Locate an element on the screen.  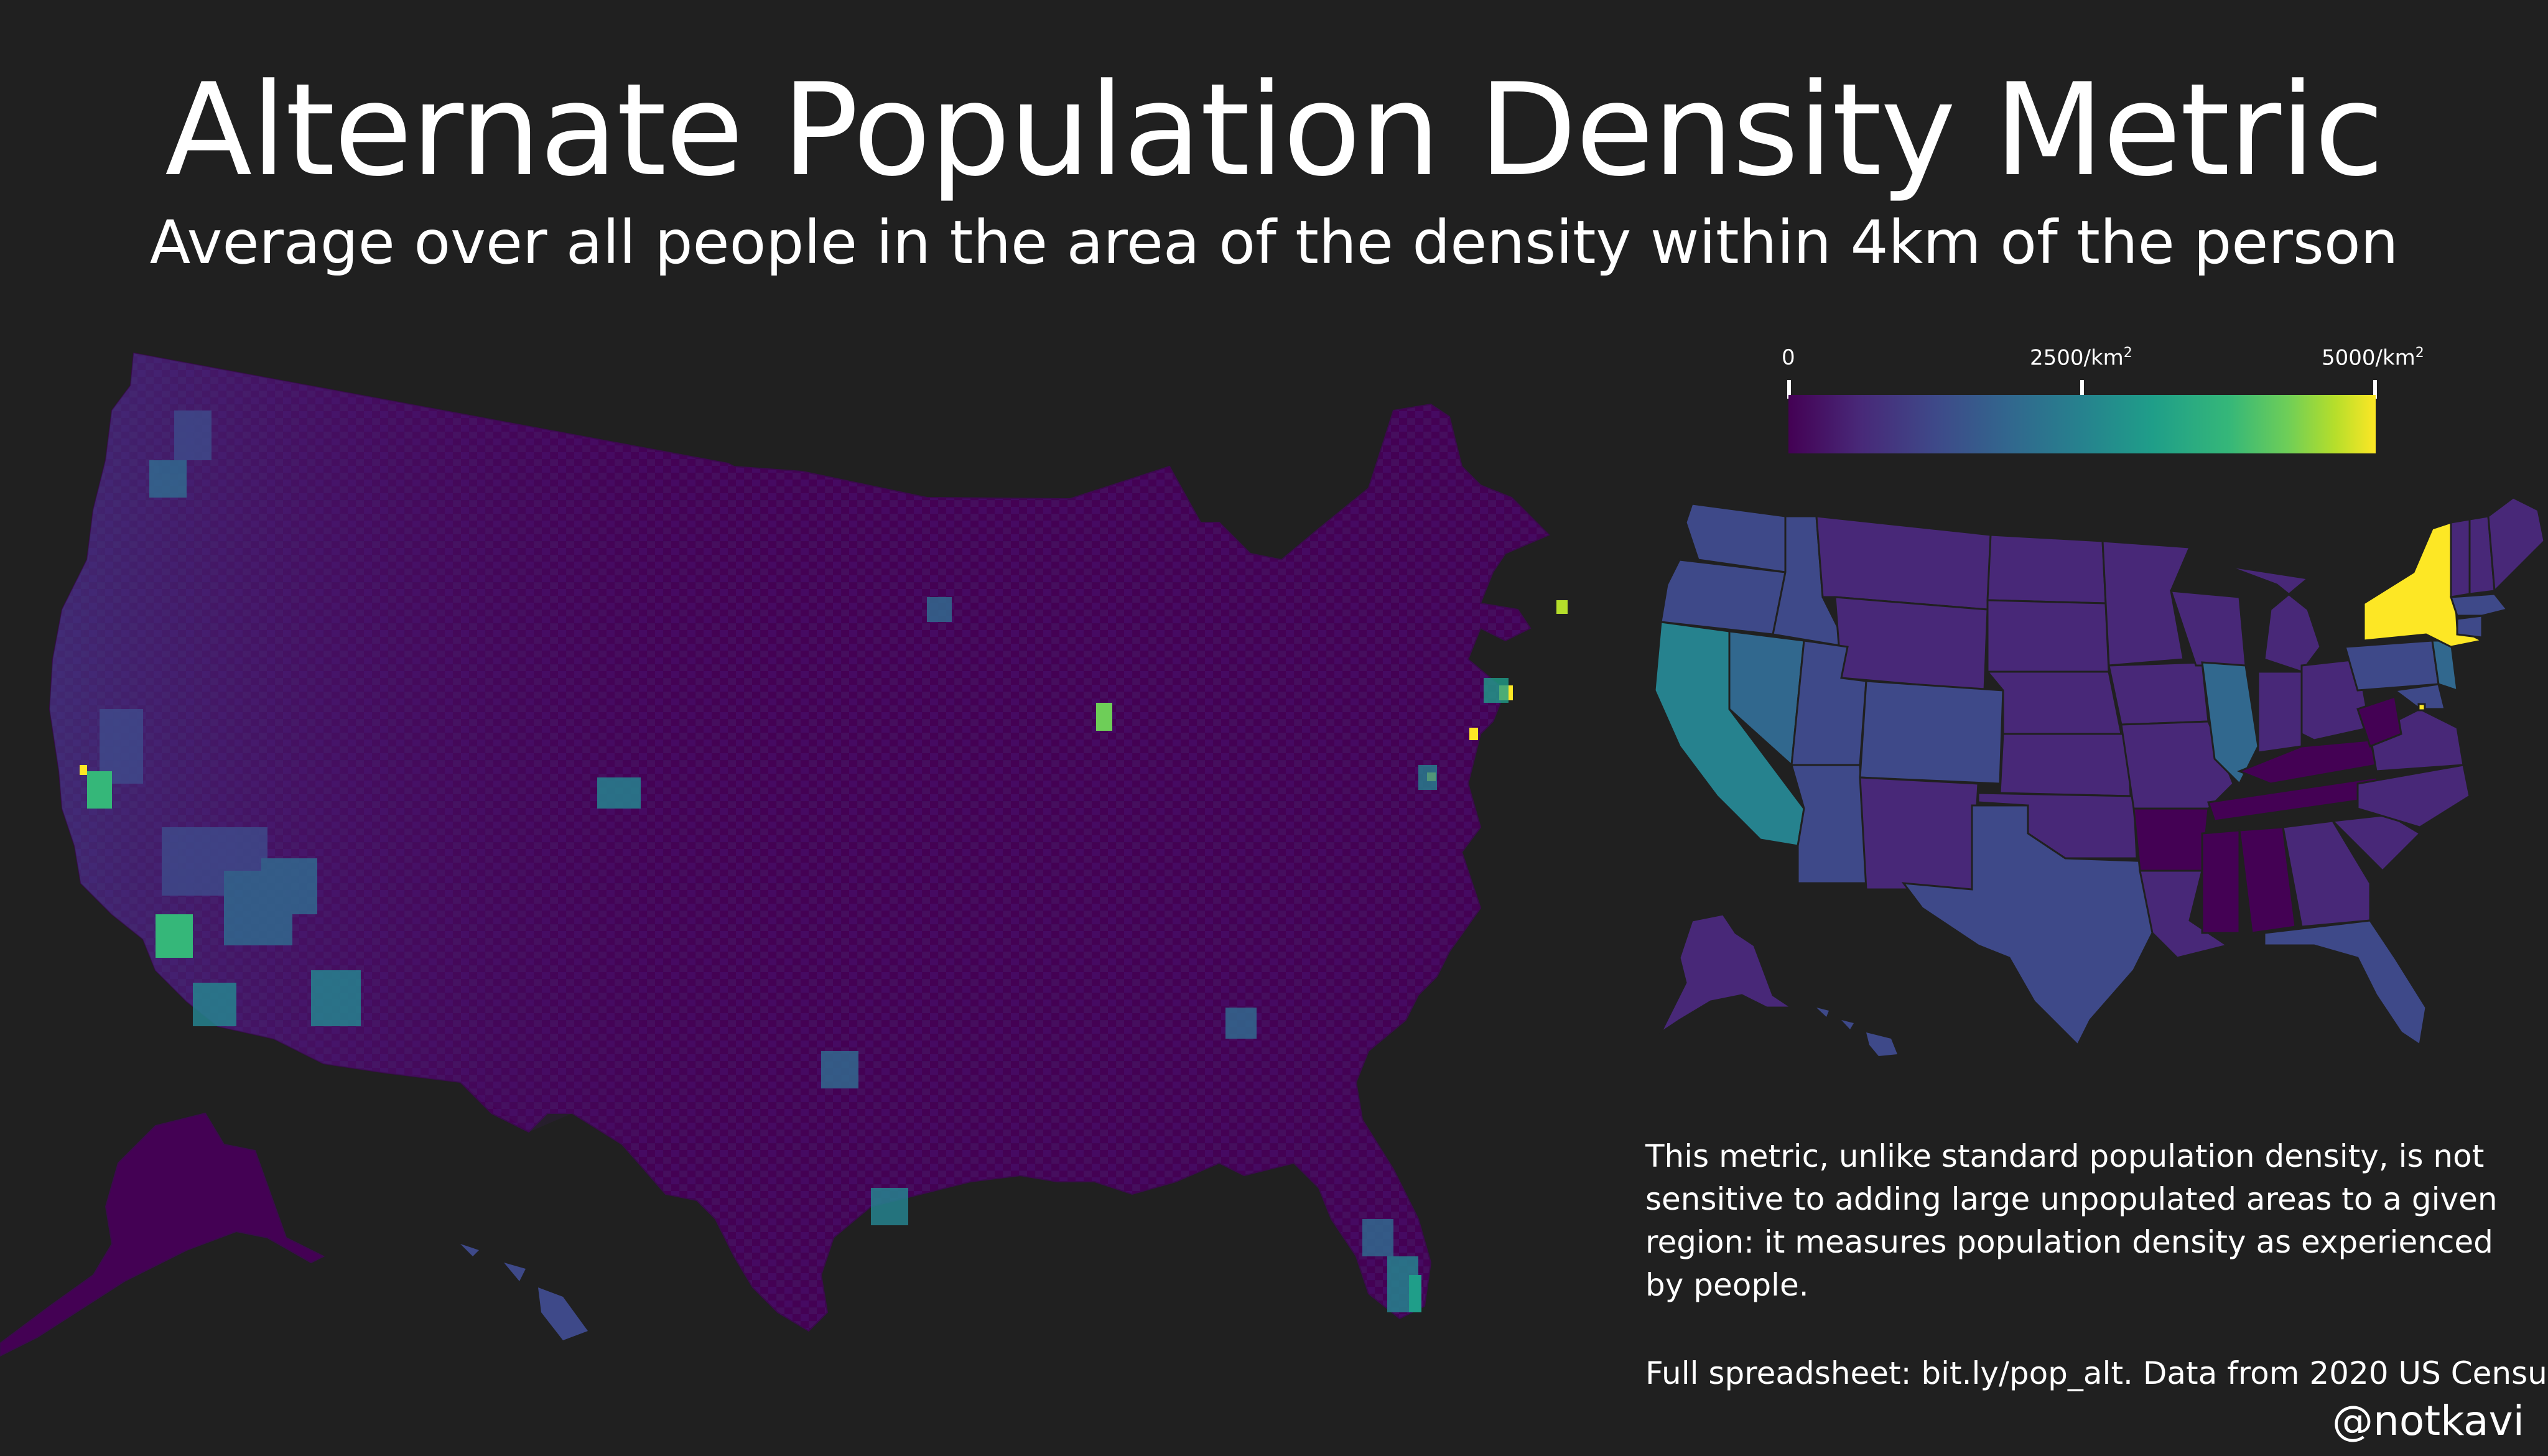
state-az is located at coordinates (1829, 824).